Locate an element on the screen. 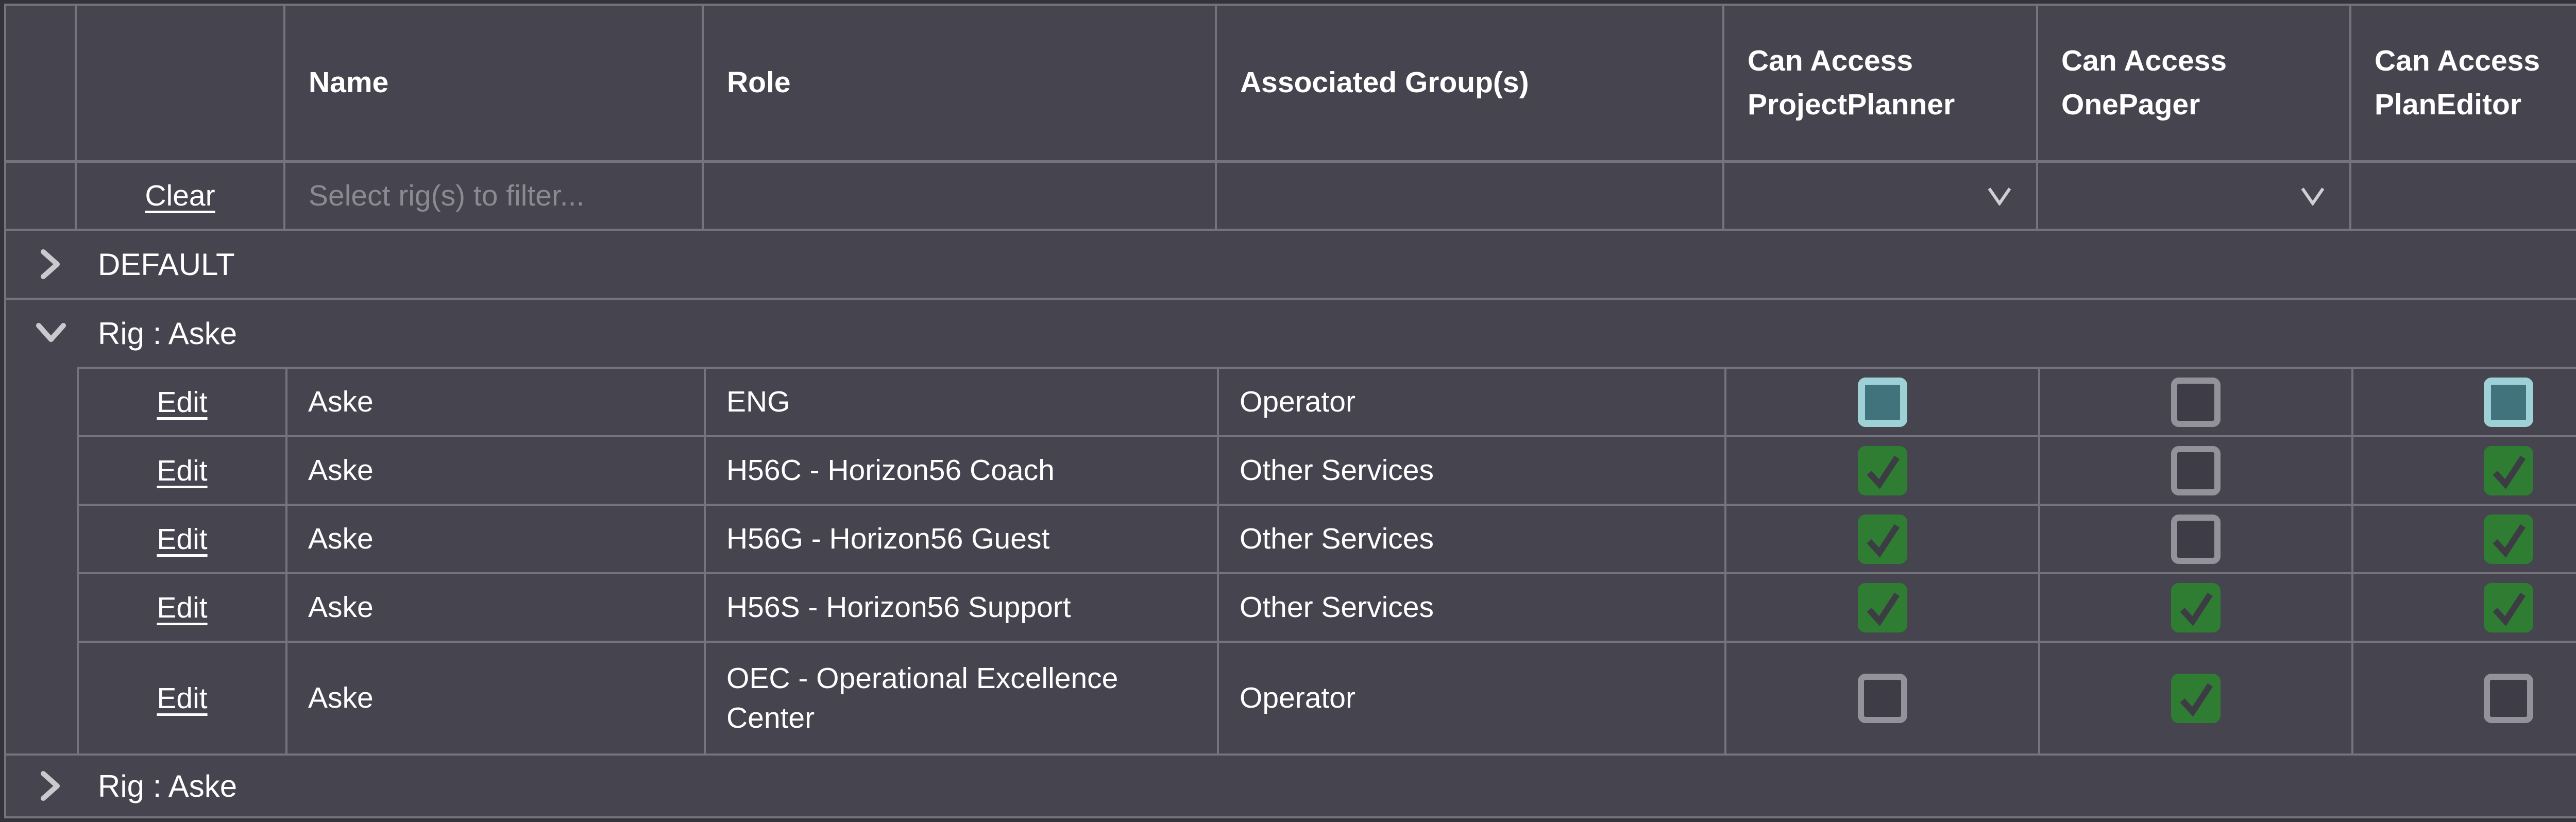 The width and height of the screenshot is (2576, 822). row-role: OEC - Operational Excellence Center is located at coordinates (962, 698).